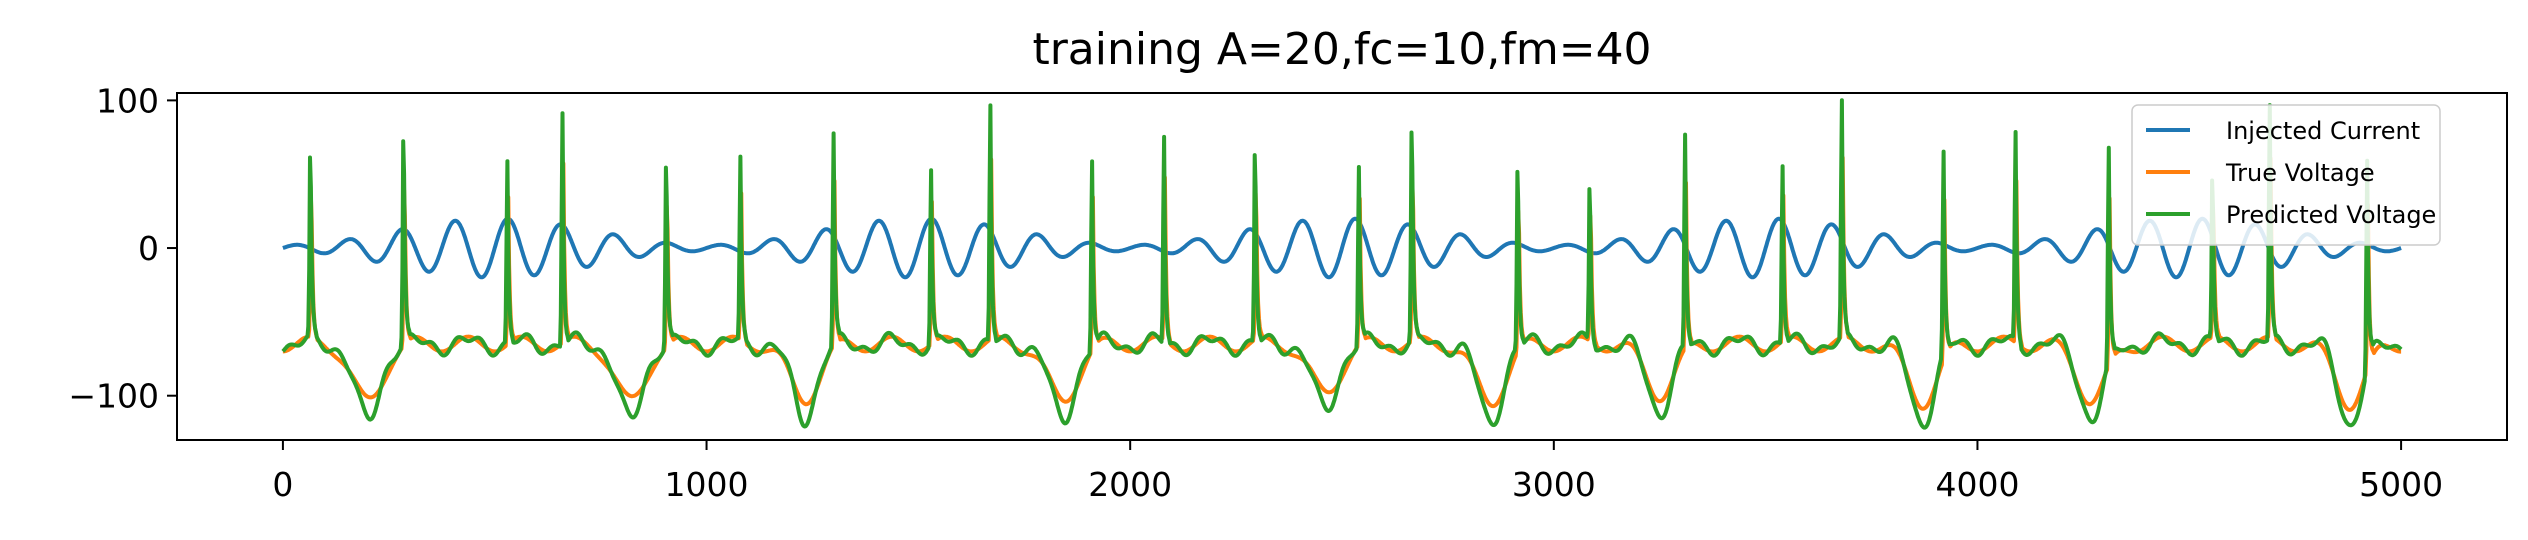 This screenshot has width=2528, height=540. Describe the element at coordinates (282, 484) in the screenshot. I see `x-tick-label: 0` at that location.